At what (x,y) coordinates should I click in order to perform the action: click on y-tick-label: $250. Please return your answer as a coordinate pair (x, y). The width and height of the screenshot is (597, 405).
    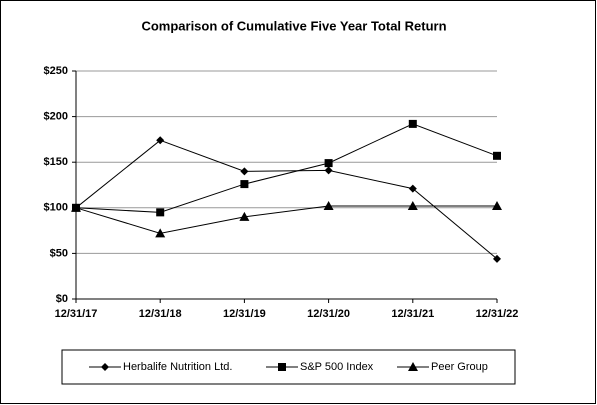
    Looking at the image, I should click on (56, 71).